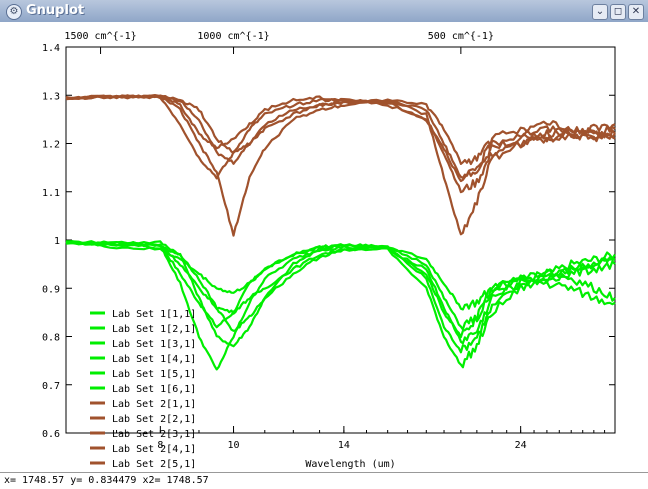  What do you see at coordinates (55, 10) in the screenshot?
I see `window-title: Gnuplot` at bounding box center [55, 10].